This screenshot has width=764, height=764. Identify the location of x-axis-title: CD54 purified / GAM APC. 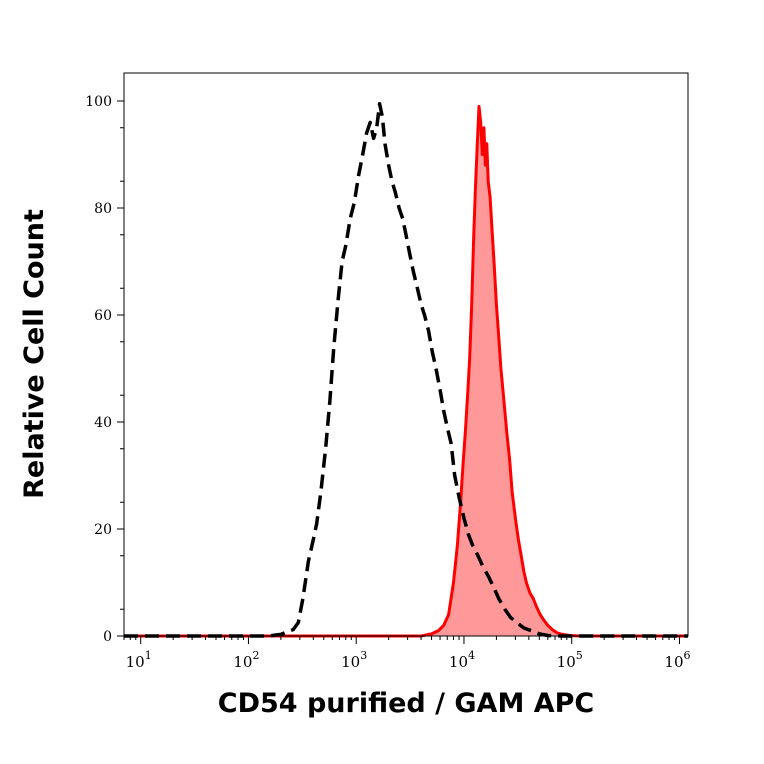
(406, 703).